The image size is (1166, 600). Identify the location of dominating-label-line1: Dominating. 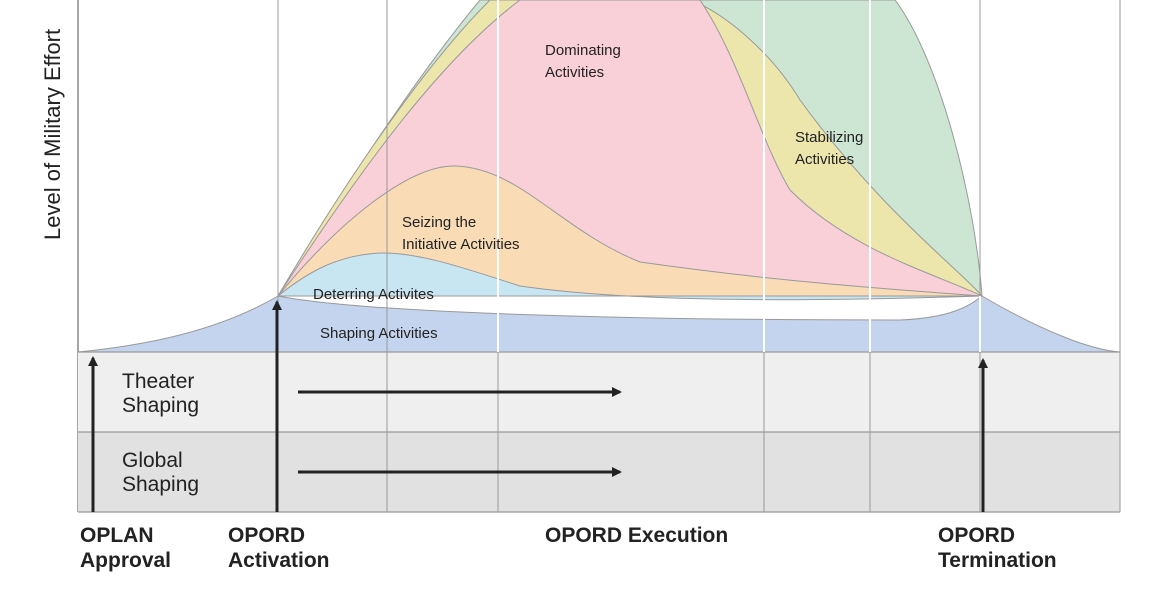
(583, 50).